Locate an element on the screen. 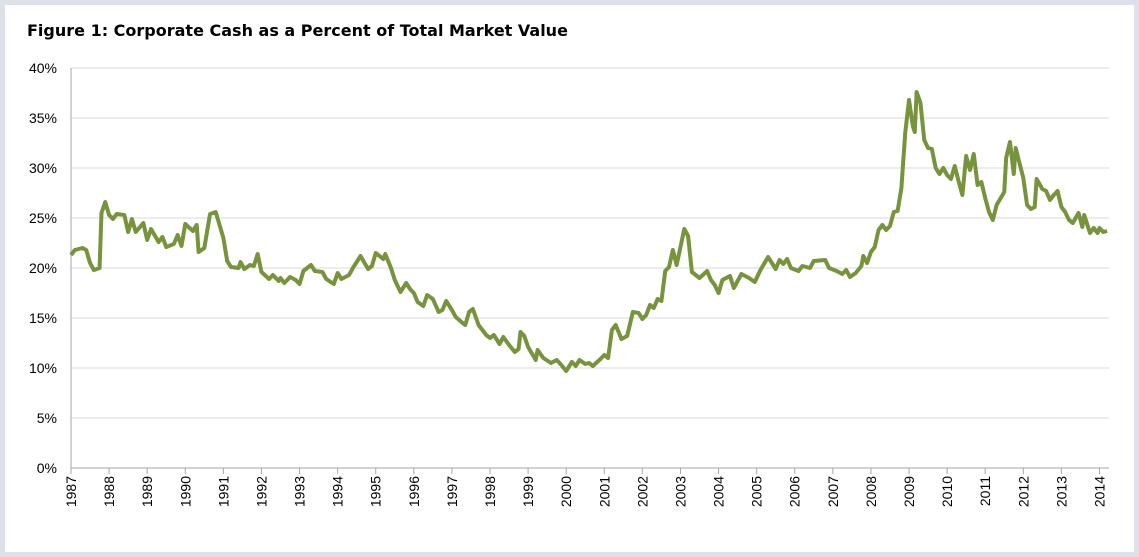 The width and height of the screenshot is (1139, 557). x-tick-label: 2001 is located at coordinates (604, 491).